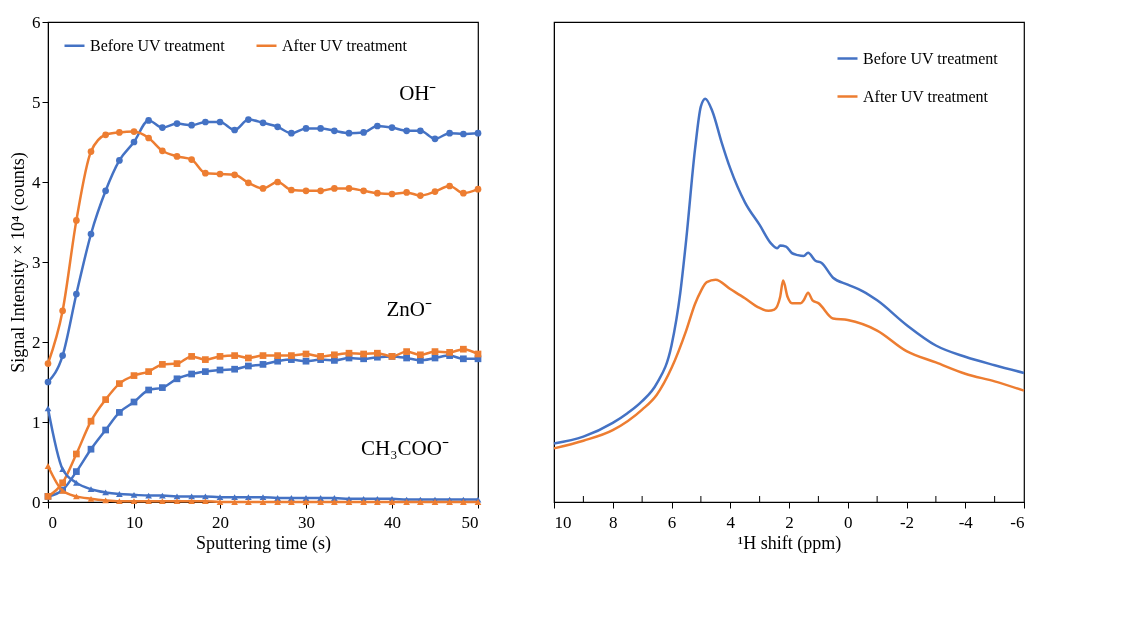  Describe the element at coordinates (672, 522) in the screenshot. I see `x-tick-label: 6` at that location.